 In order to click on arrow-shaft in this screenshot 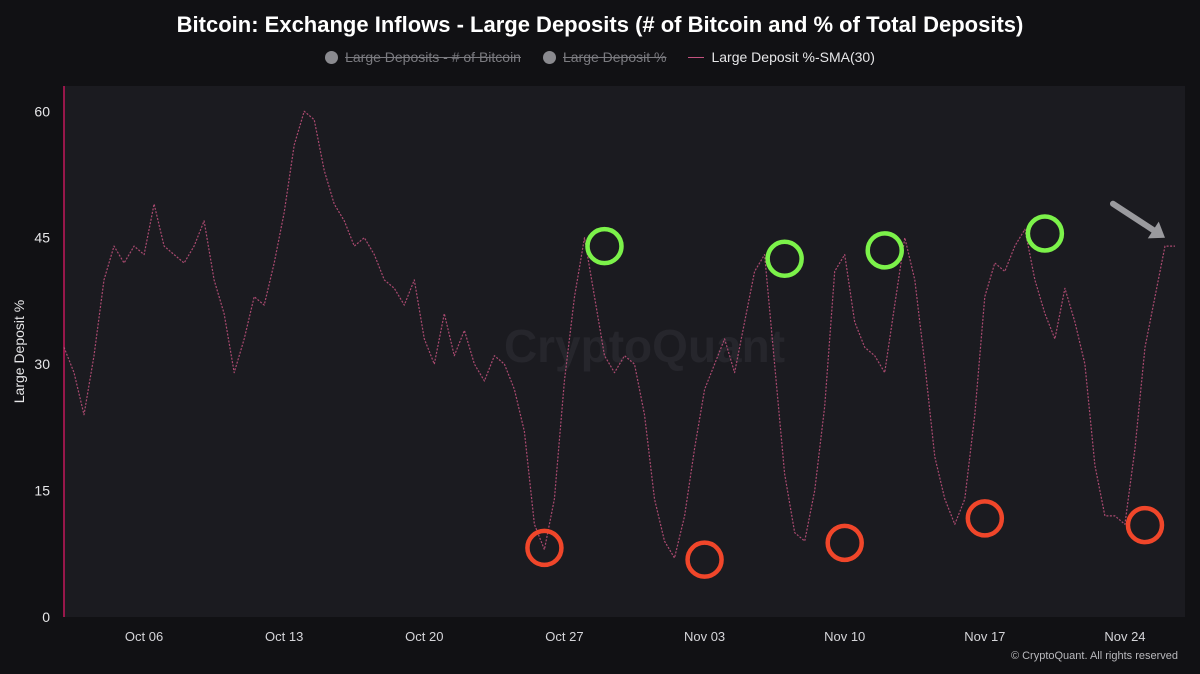, I will do `click(1133, 217)`.